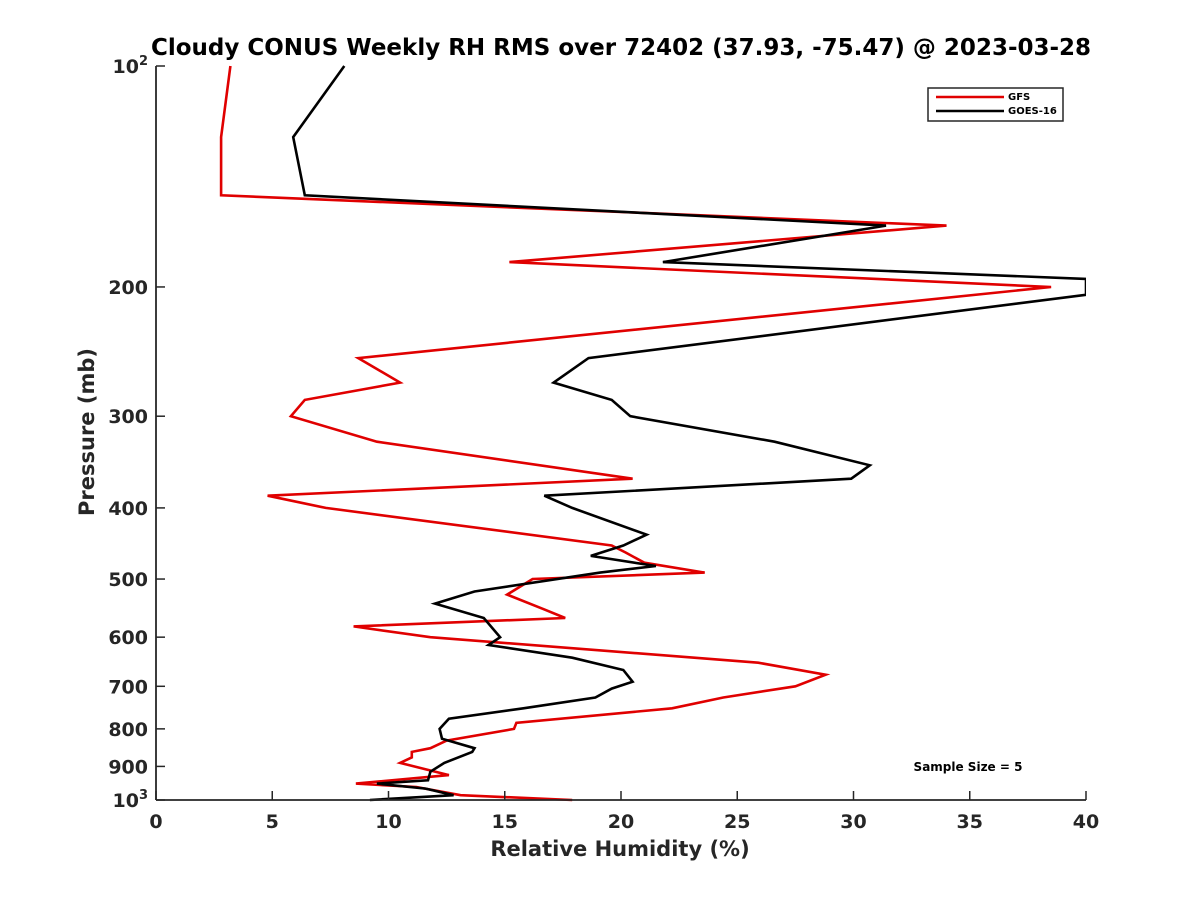 This screenshot has width=1200, height=900. Describe the element at coordinates (128, 730) in the screenshot. I see `y-tick-label: 800` at that location.